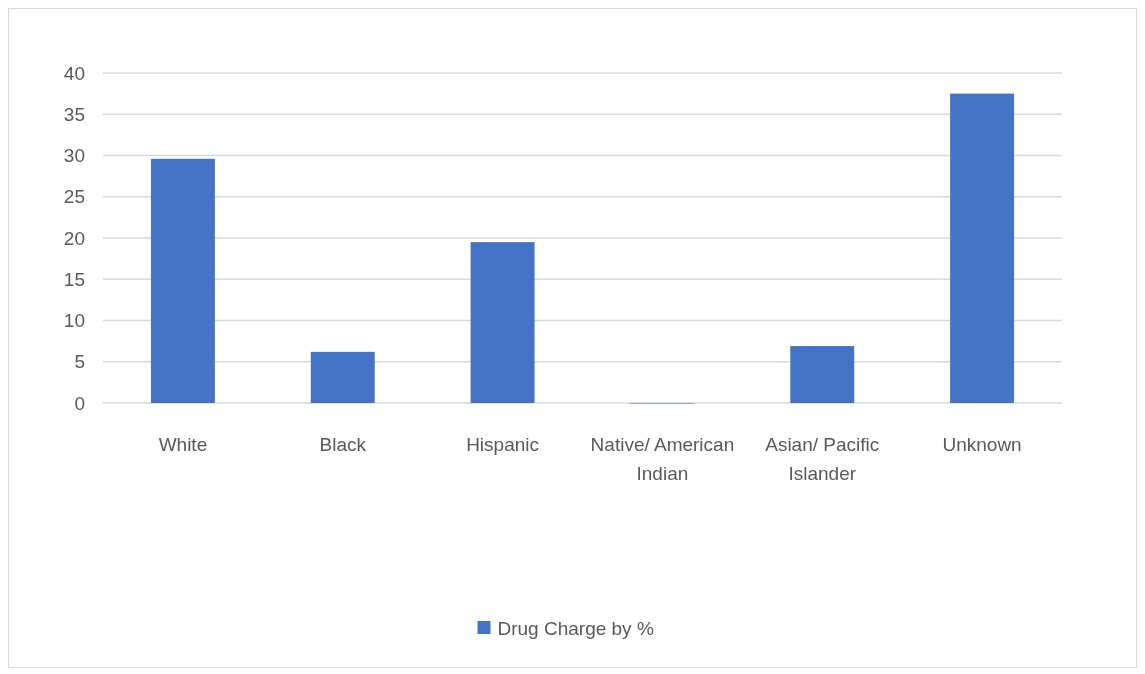 The width and height of the screenshot is (1145, 674). I want to click on x-tick-label: Hispanic, so click(503, 444).